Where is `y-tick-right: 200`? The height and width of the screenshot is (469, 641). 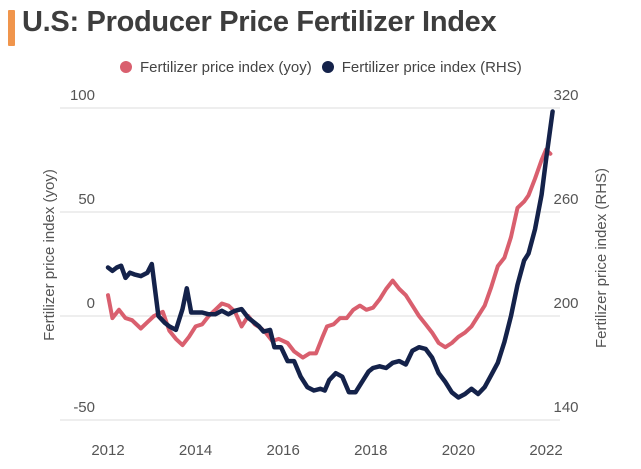
y-tick-right: 200 is located at coordinates (565, 303).